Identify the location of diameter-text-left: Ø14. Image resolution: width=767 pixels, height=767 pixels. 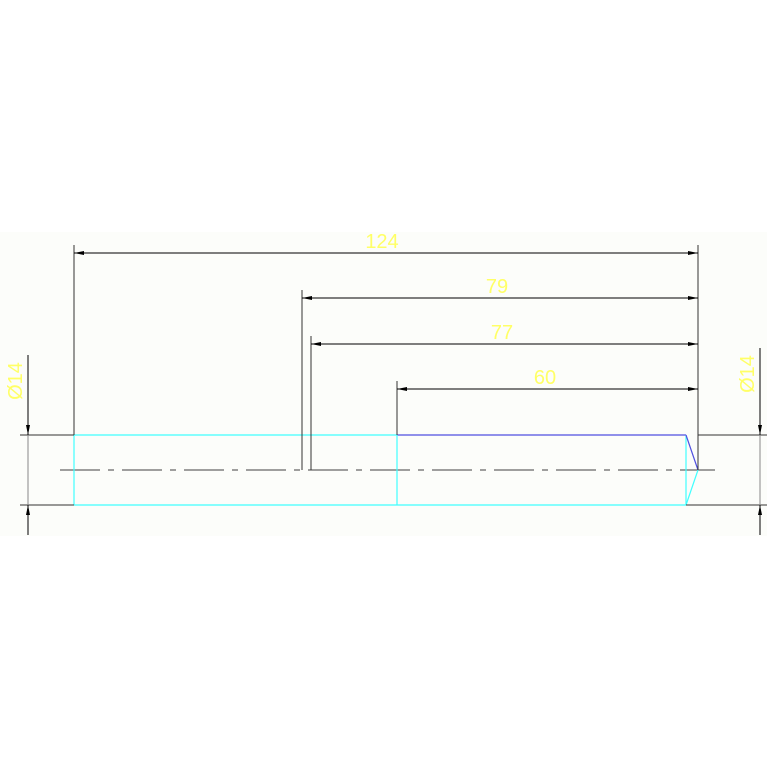
(16, 381).